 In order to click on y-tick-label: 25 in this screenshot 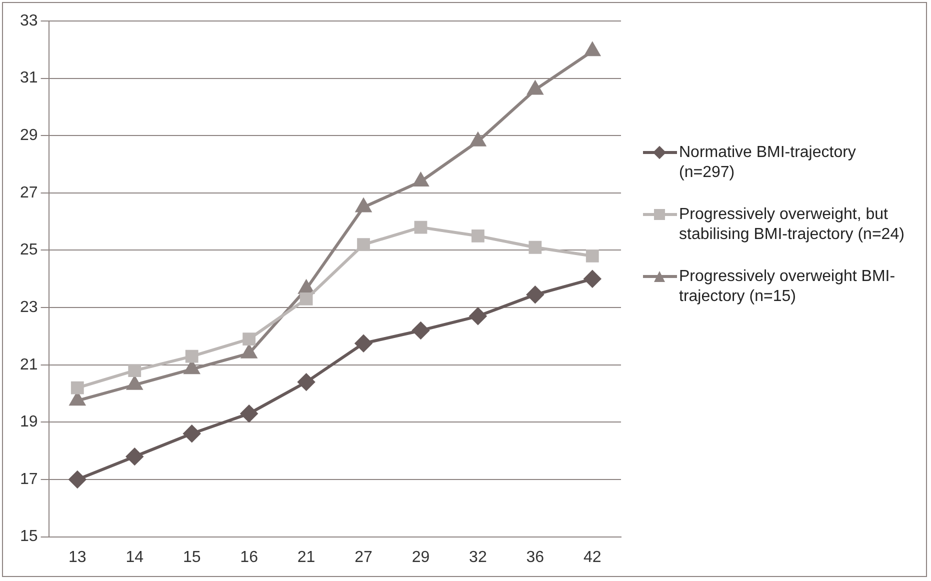, I will do `click(29, 250)`.